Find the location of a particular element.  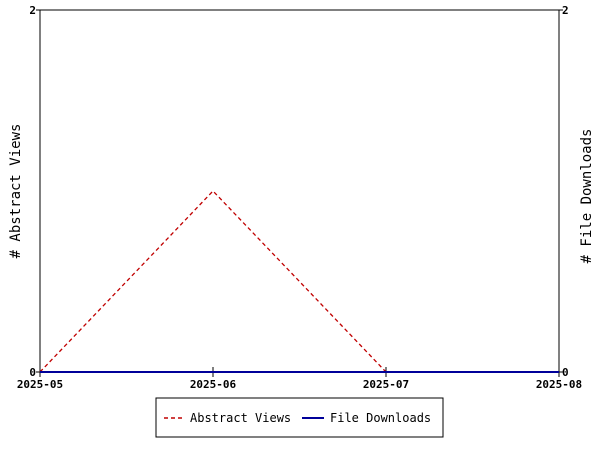

legend-label-file-downloads: File Downloads is located at coordinates (380, 418).